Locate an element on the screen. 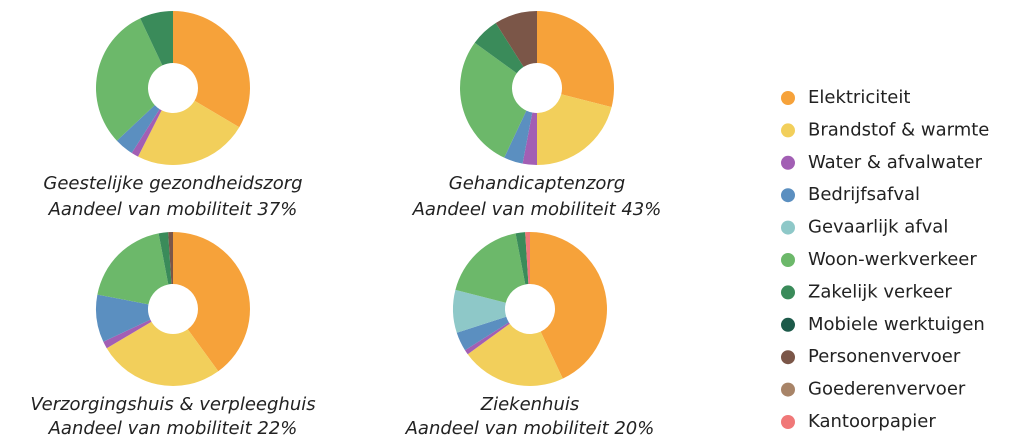 This screenshot has height=436, width=1016. chart-title: Verzorgingshuis & verpleeghuis is located at coordinates (172, 404).